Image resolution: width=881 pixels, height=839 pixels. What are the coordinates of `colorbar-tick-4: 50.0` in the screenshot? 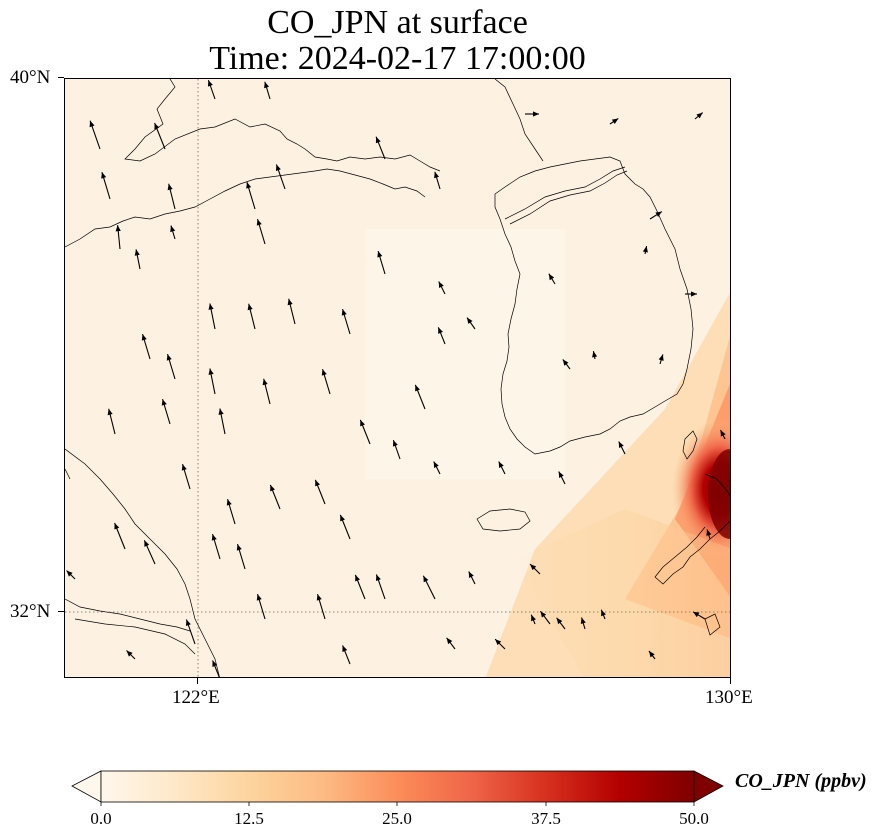 It's located at (694, 818).